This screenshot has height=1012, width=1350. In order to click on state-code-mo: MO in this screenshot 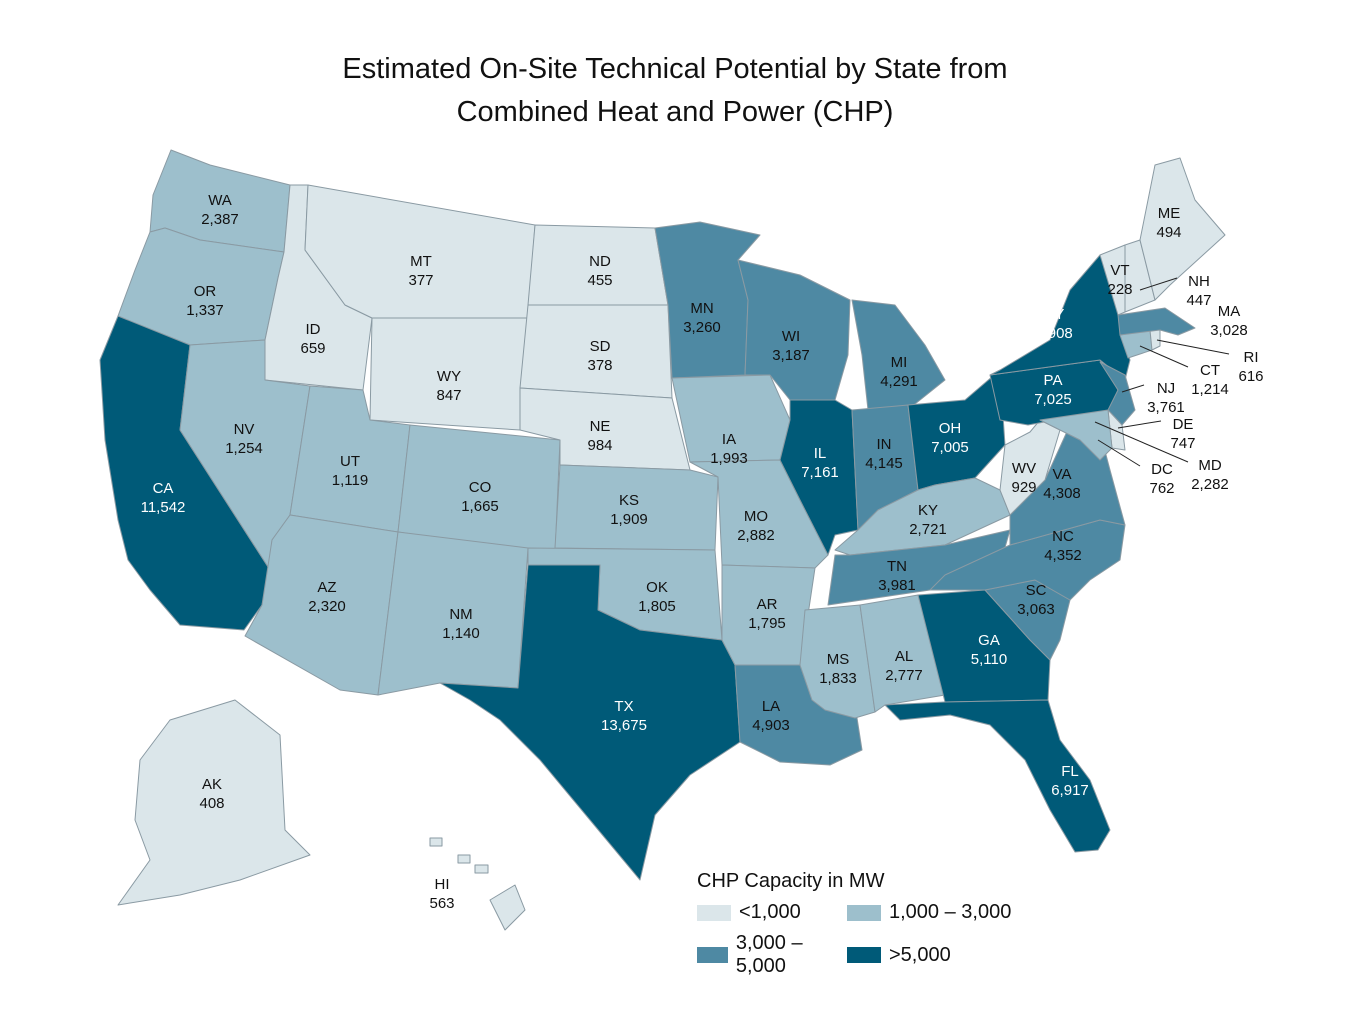, I will do `click(756, 516)`.